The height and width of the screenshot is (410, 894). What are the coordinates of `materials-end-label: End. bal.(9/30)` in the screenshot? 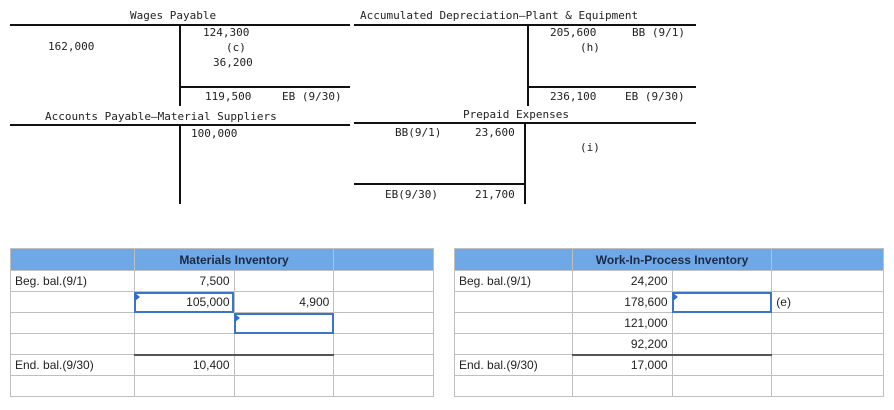 It's located at (72, 365).